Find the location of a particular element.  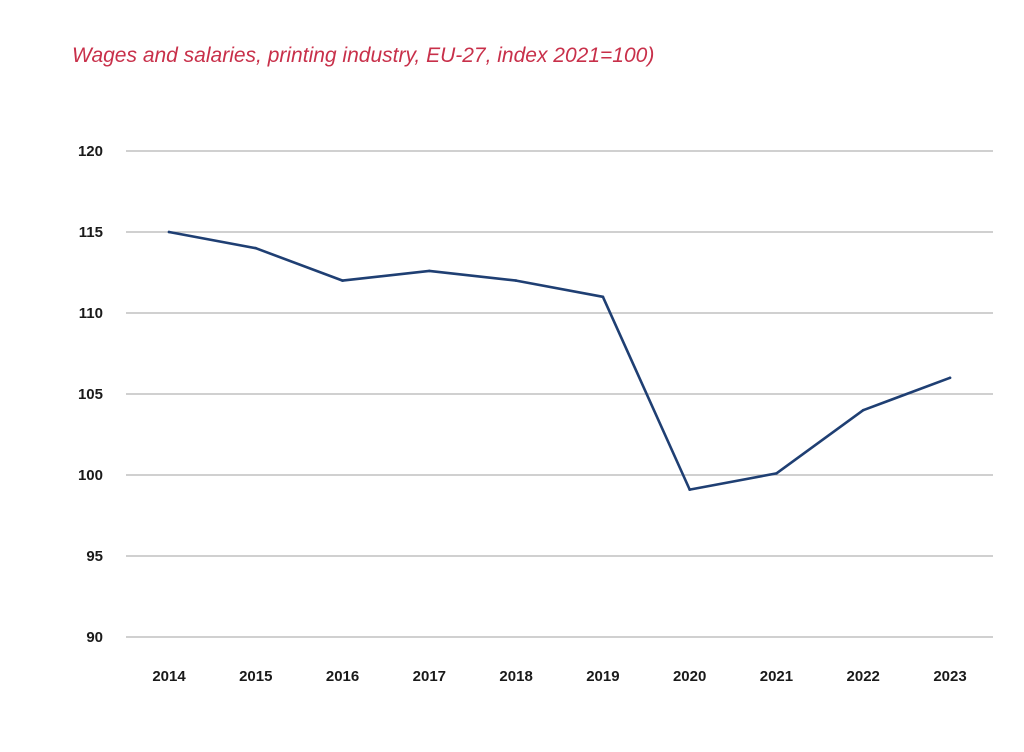

y-tick-label: 105 is located at coordinates (90, 394).